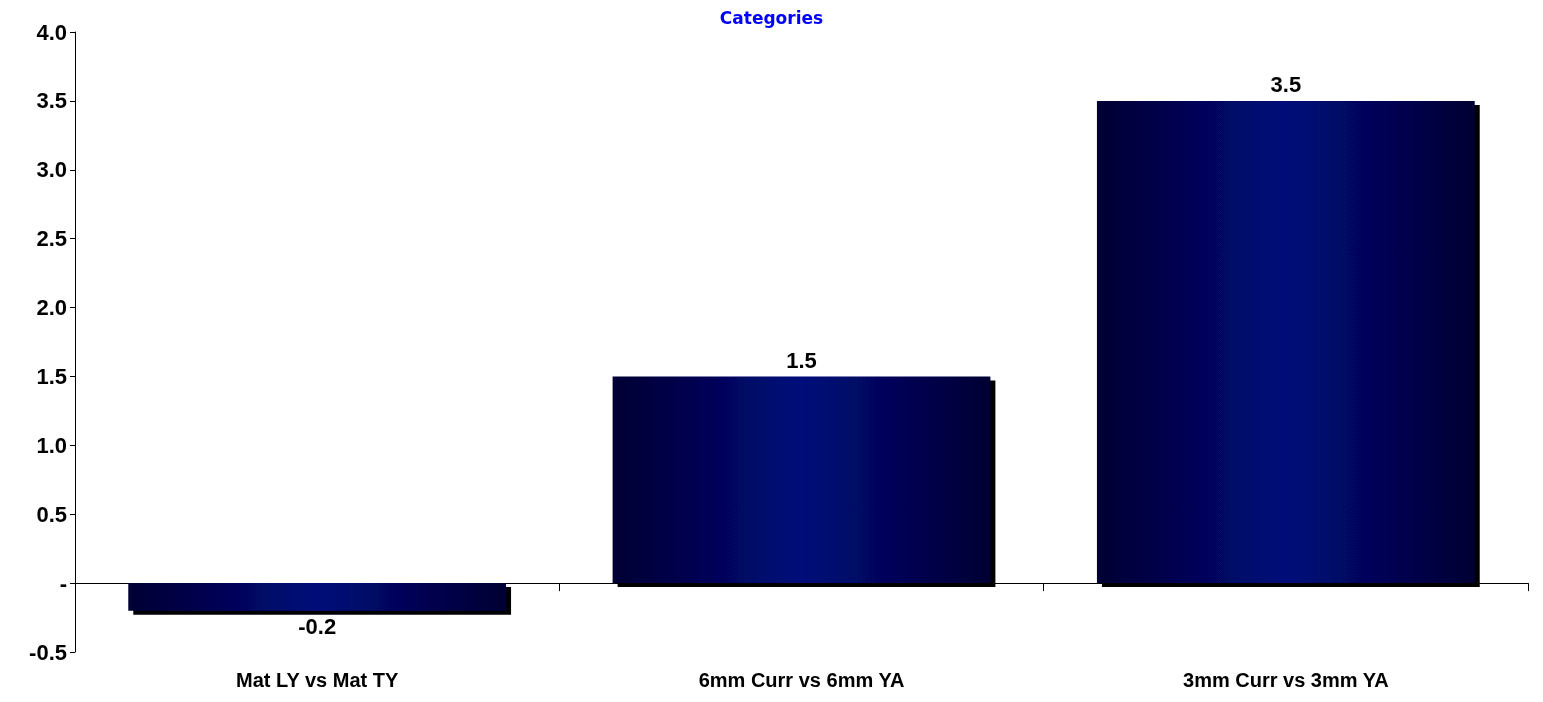 Image resolution: width=1543 pixels, height=702 pixels. I want to click on y-tick-label: 2.0, so click(51, 308).